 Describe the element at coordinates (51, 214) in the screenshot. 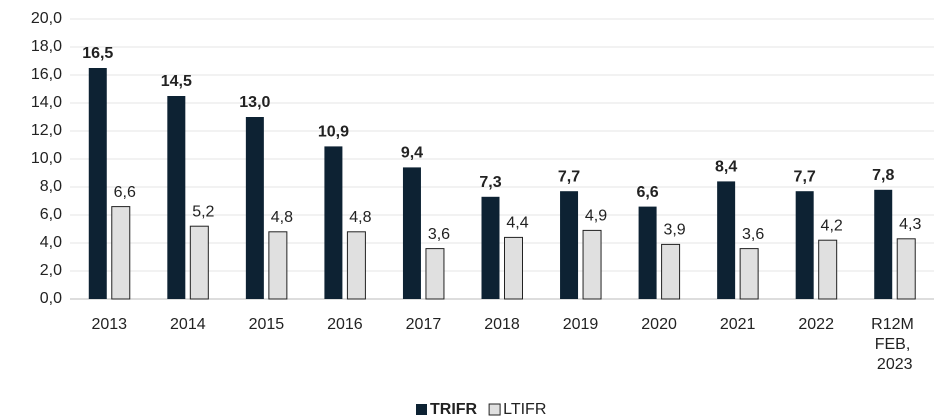

I see `y-tick-label: 6,0` at that location.